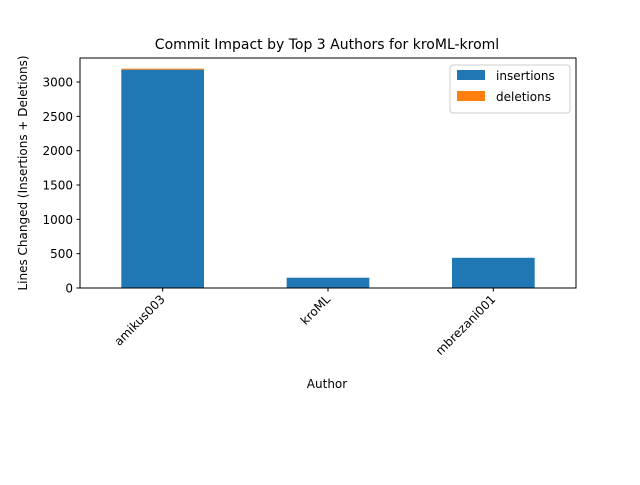  Describe the element at coordinates (57, 186) in the screenshot. I see `y-tick-label: 1500` at that location.